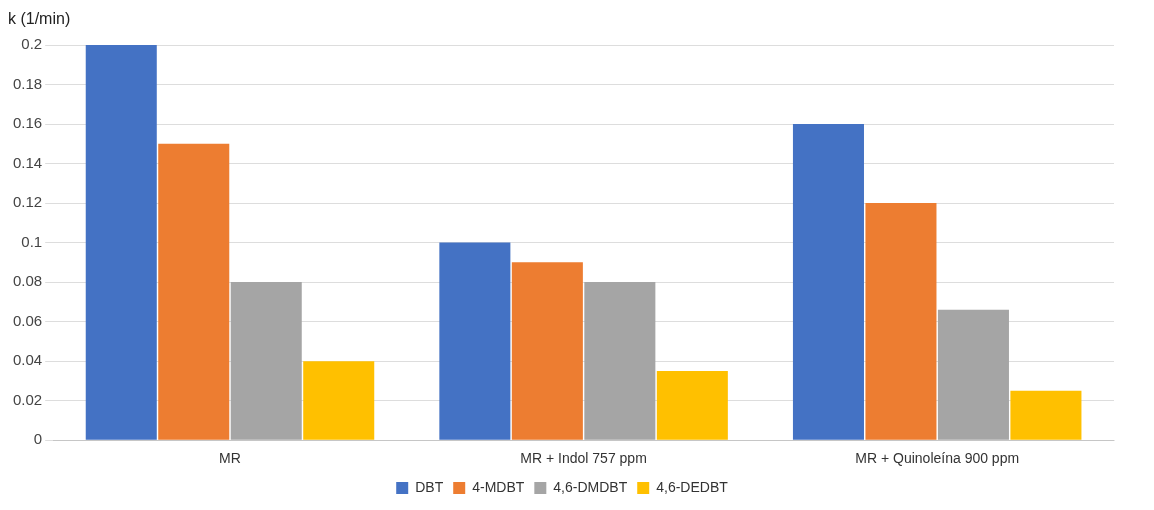  I want to click on x-tick-label: MR, so click(230, 458).